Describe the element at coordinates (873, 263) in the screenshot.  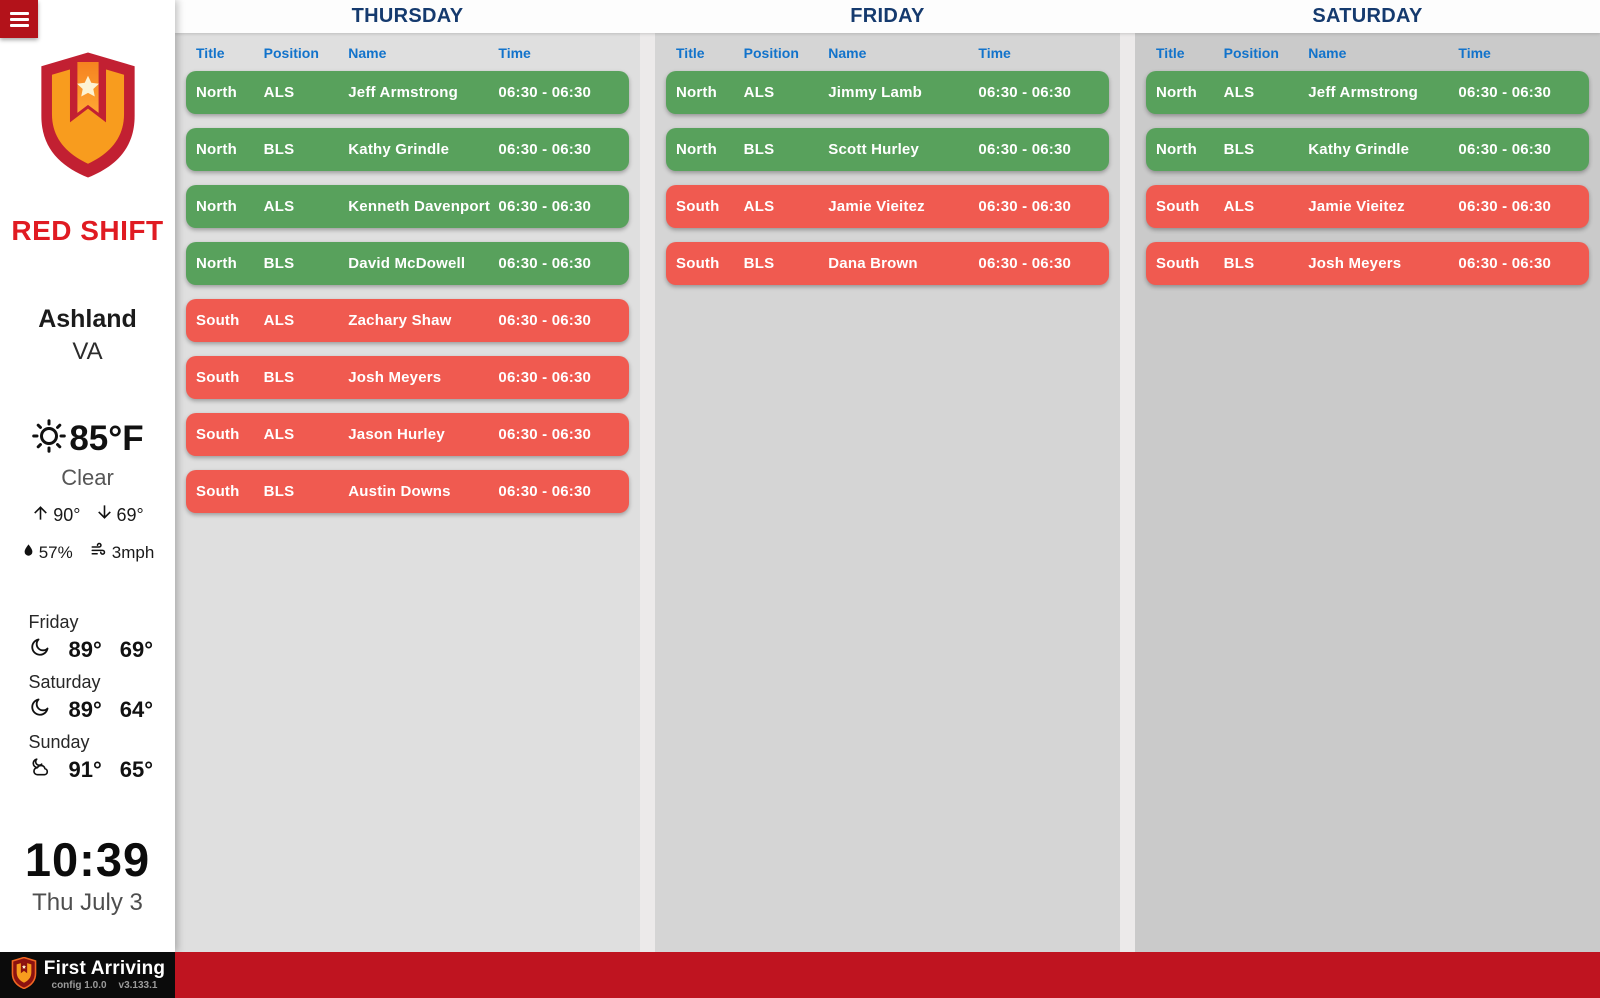
I see `row-name: Dana Brown` at that location.